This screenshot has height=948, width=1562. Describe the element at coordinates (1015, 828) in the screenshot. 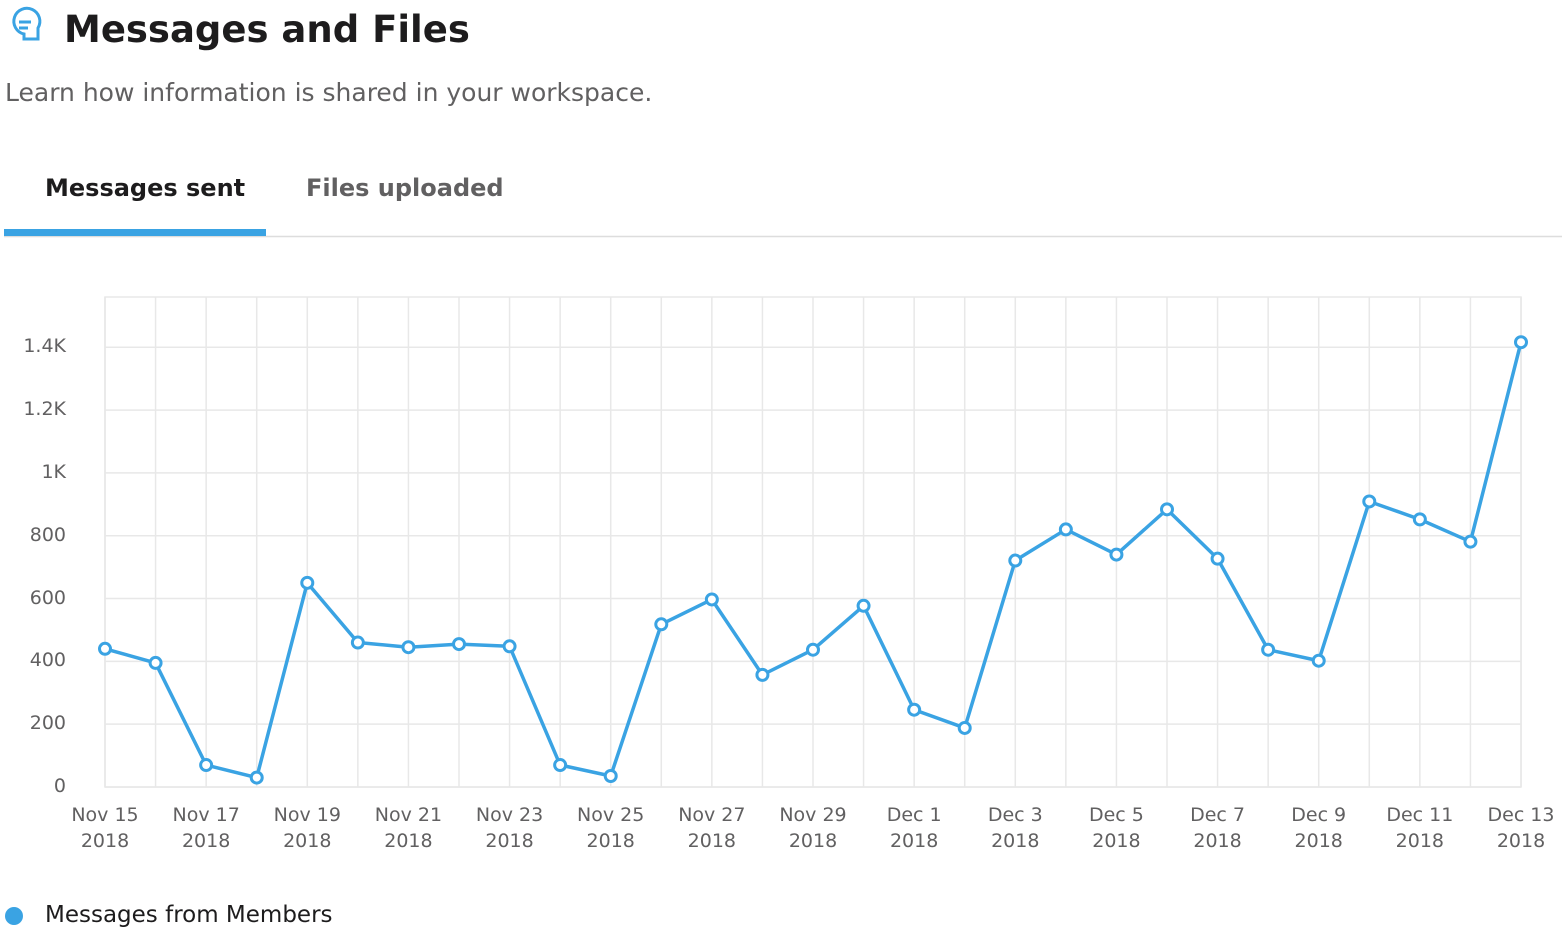

I see `x-tick-label: Dec 3 2018` at that location.